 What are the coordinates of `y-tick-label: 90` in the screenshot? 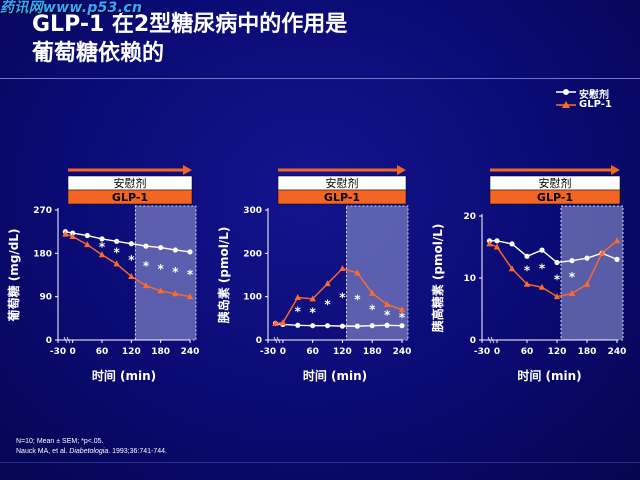 It's located at (45, 298).